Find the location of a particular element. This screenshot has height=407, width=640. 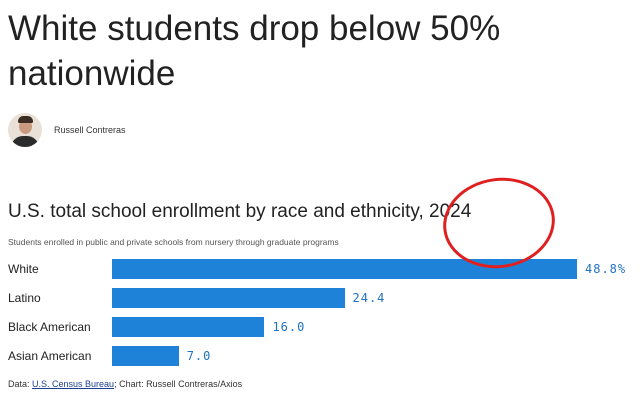

value-label: 24.4 is located at coordinates (369, 298).